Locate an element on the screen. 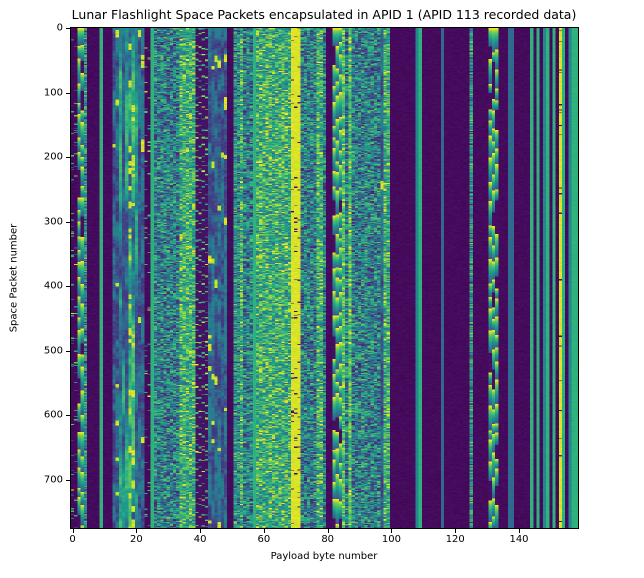  x-tick-label: 80 is located at coordinates (328, 539).